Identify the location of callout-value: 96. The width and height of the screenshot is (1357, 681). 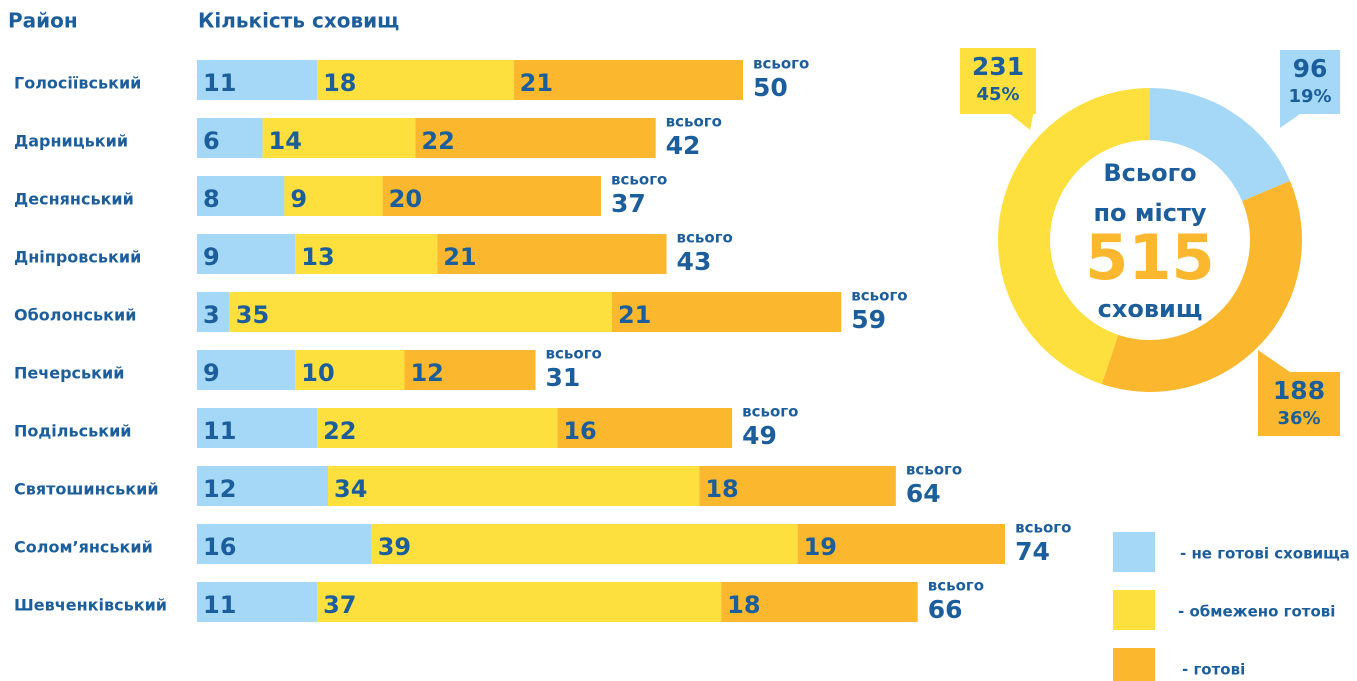
(1310, 68).